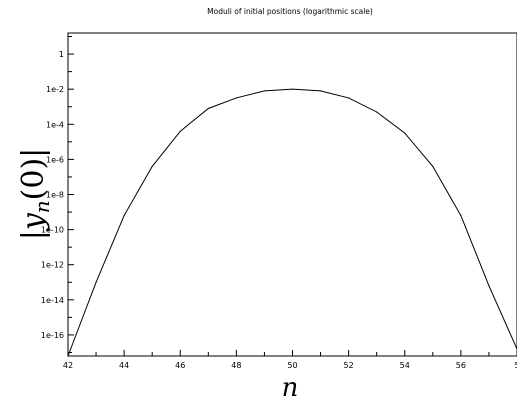 The width and height of the screenshot is (517, 402). Describe the element at coordinates (290, 387) in the screenshot. I see `x-axis-label: n` at that location.